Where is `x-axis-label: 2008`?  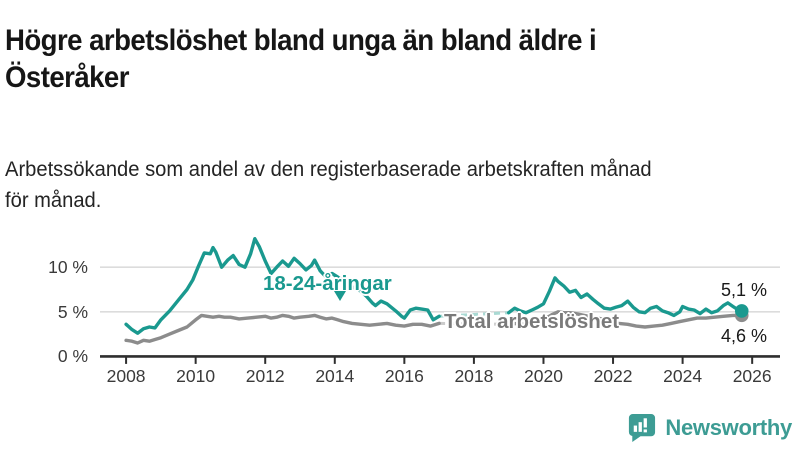
x-axis-label: 2008 is located at coordinates (126, 376).